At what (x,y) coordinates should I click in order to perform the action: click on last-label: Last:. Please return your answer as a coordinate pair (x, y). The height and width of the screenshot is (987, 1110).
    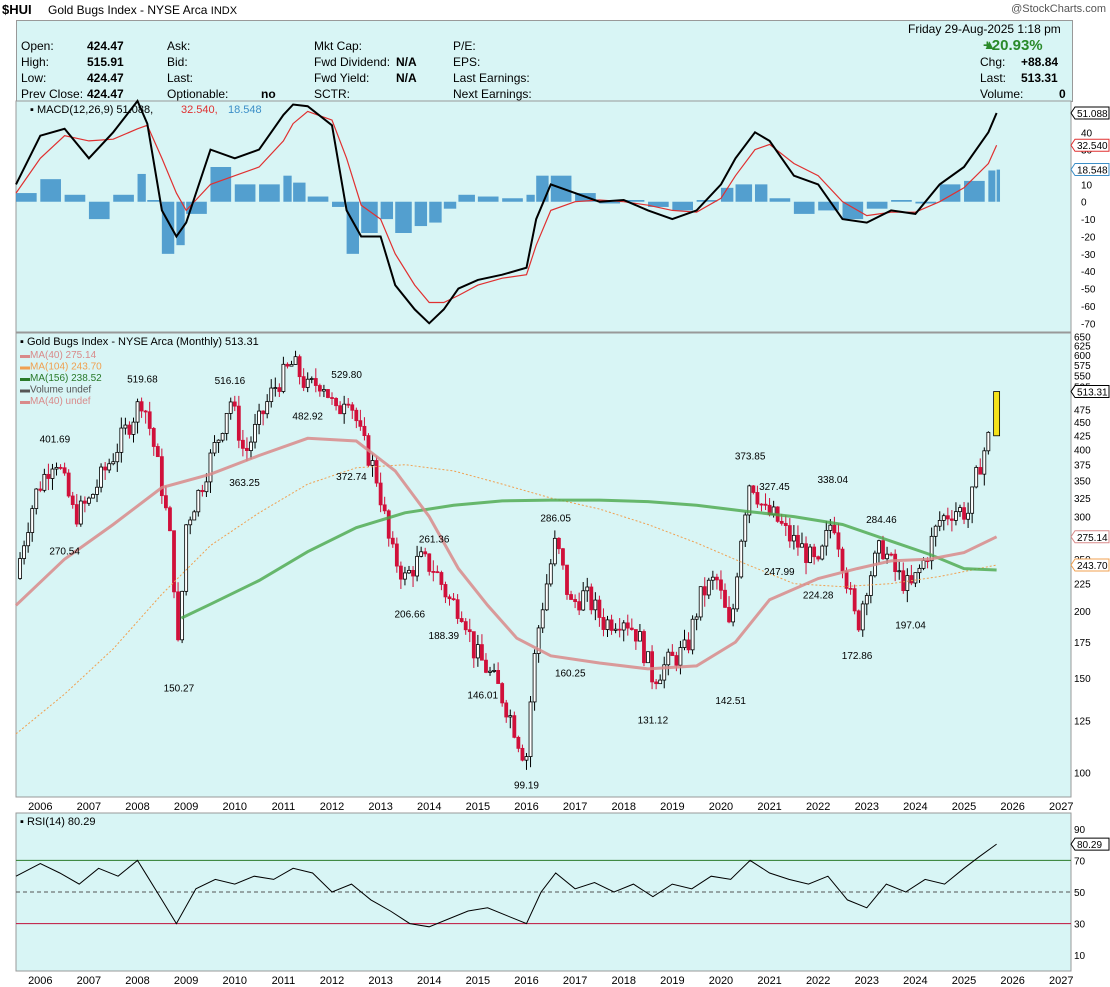
    Looking at the image, I should click on (993, 78).